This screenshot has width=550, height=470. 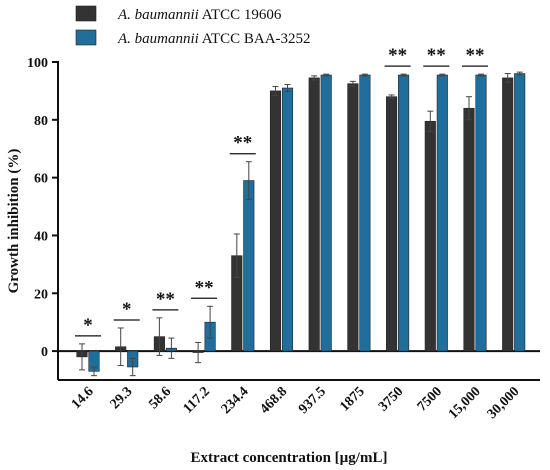 What do you see at coordinates (160, 398) in the screenshot?
I see `x-tick-label: 58.6` at bounding box center [160, 398].